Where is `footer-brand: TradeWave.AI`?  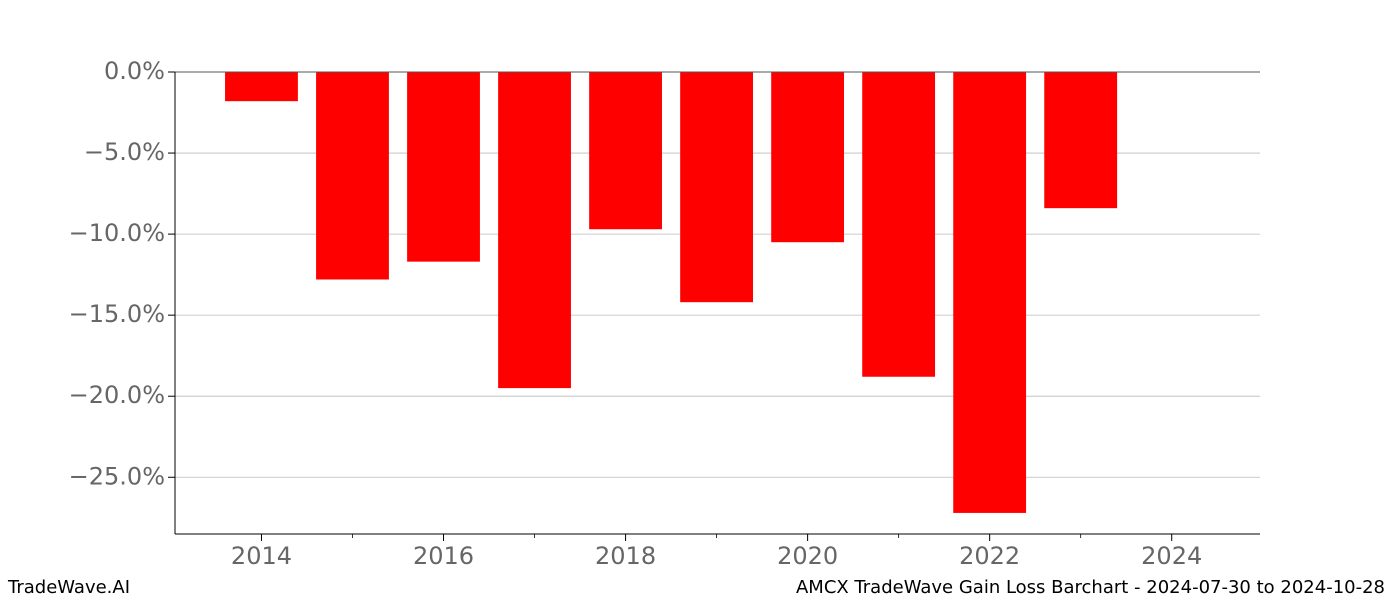 footer-brand: TradeWave.AI is located at coordinates (68, 587).